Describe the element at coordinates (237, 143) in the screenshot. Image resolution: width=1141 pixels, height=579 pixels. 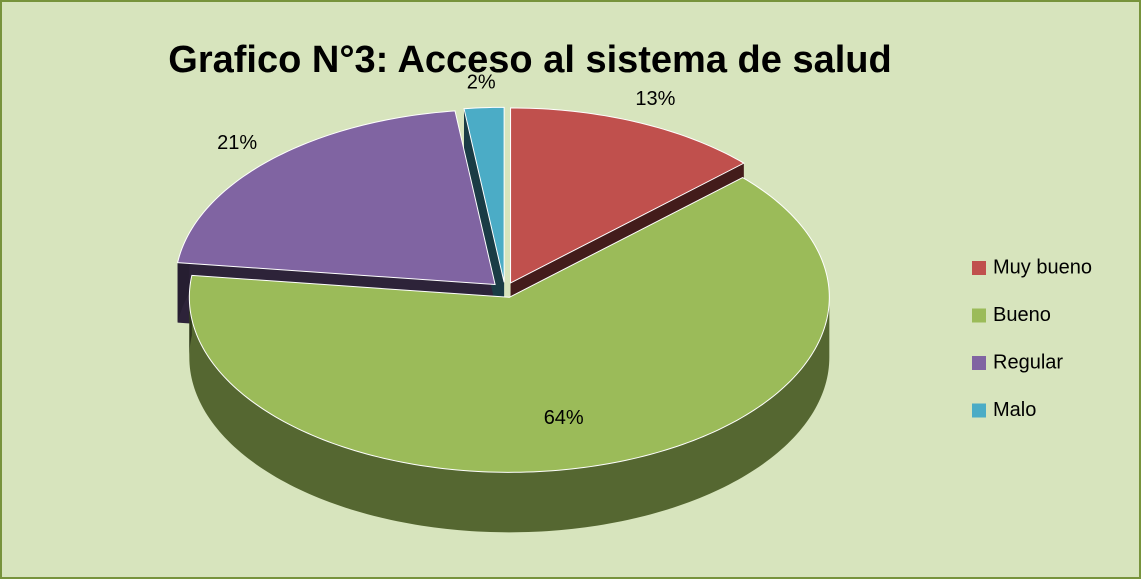
I see `data-label: 21%` at that location.